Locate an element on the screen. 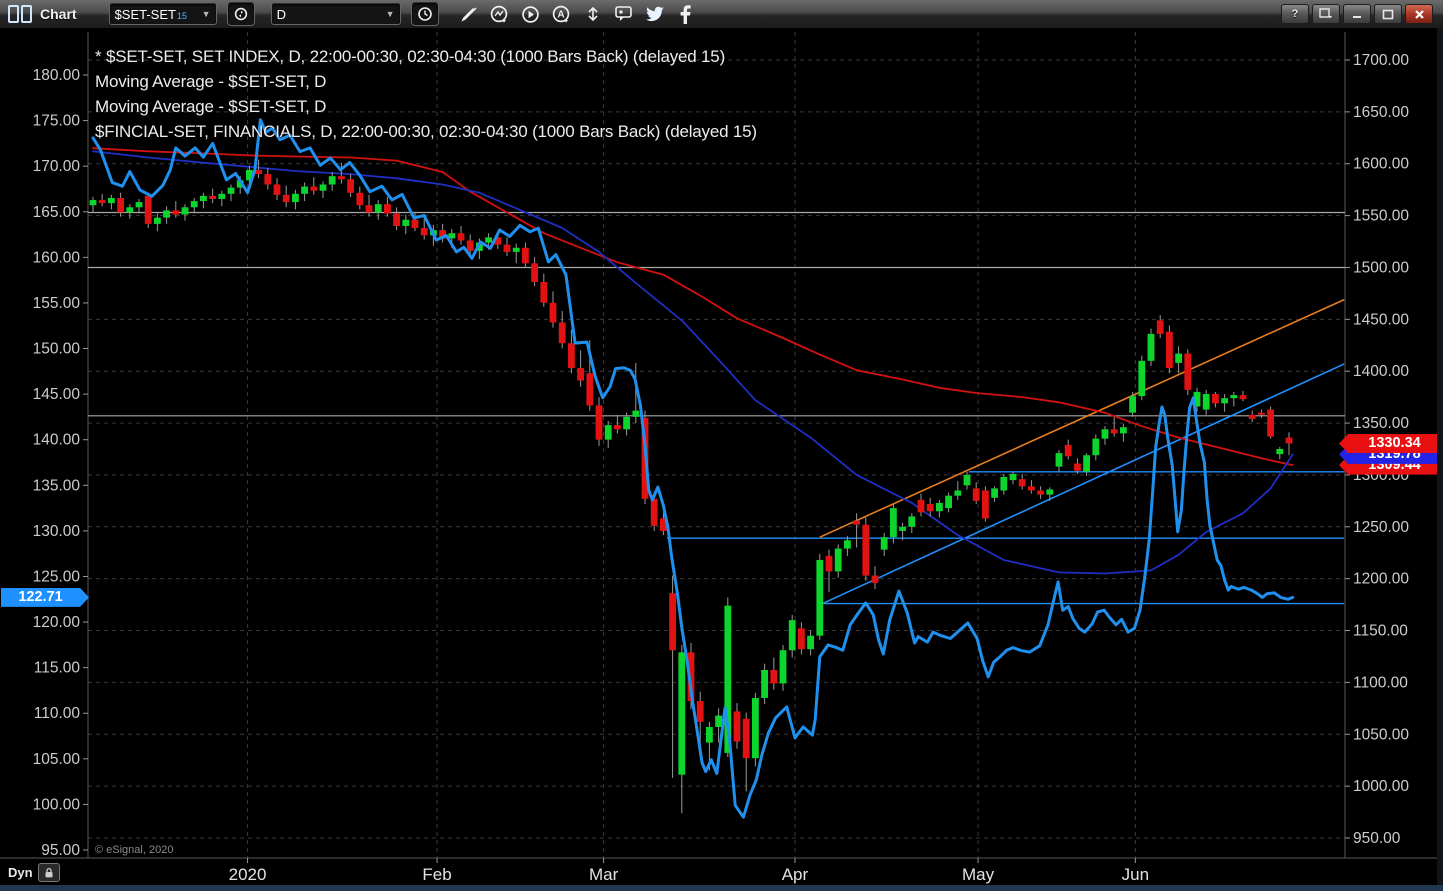 The width and height of the screenshot is (1443, 891). interval-select: D ▼ is located at coordinates (335, 14).